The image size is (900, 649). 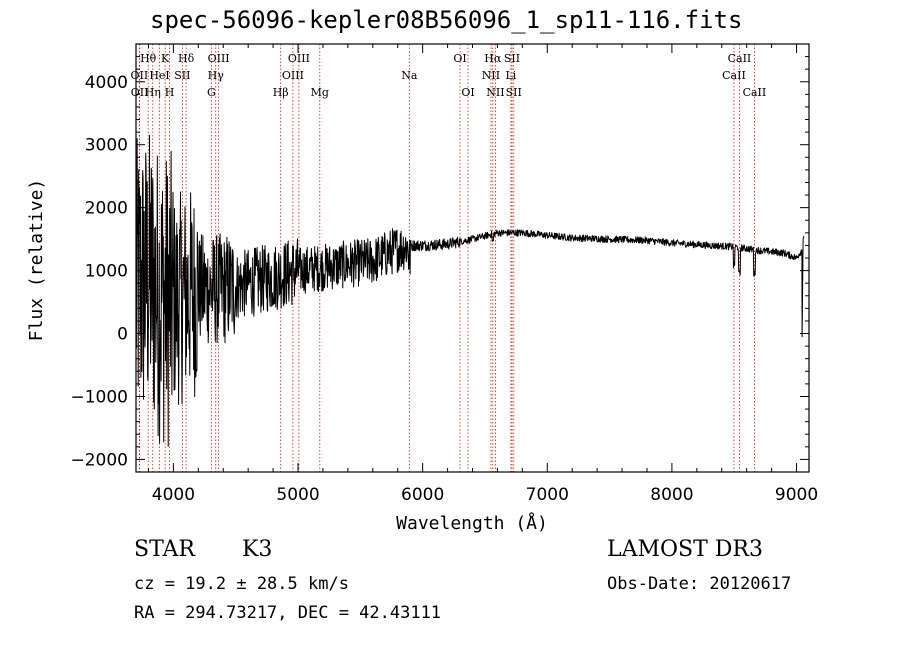 I want to click on spectral-line-label: H, so click(x=170, y=92).